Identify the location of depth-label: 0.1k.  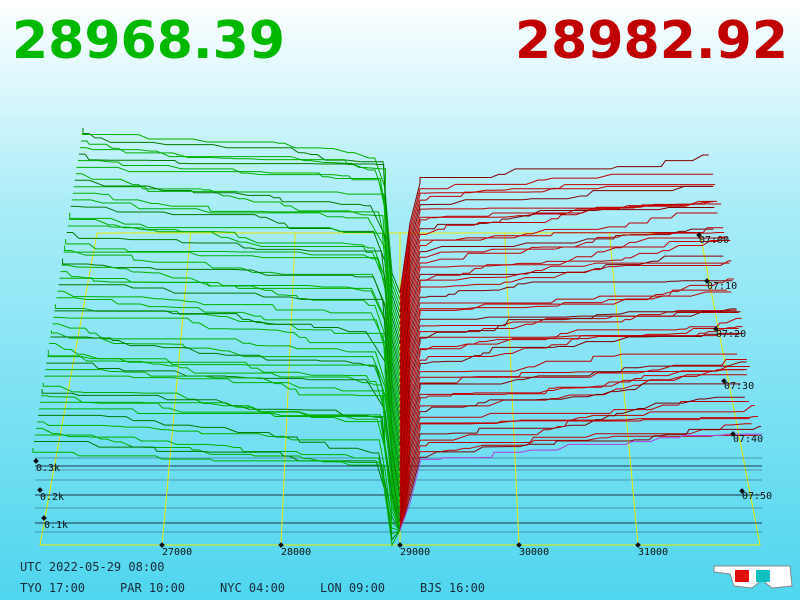
(56, 525).